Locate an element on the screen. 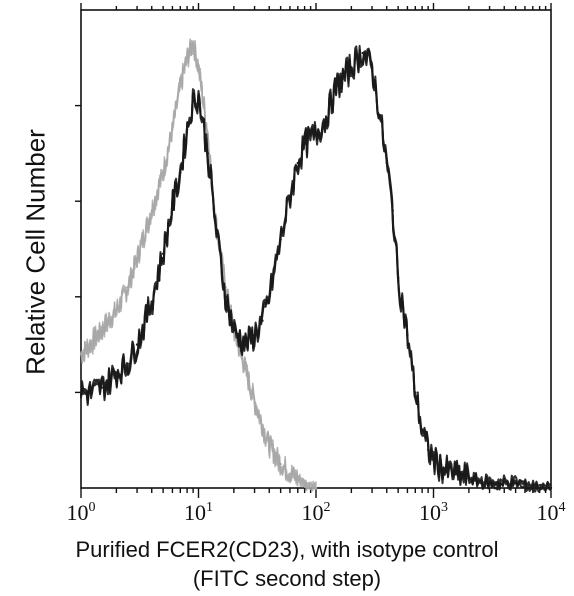 The image size is (574, 596). x-axis-label-line-2: (FITC second step) is located at coordinates (287, 578).